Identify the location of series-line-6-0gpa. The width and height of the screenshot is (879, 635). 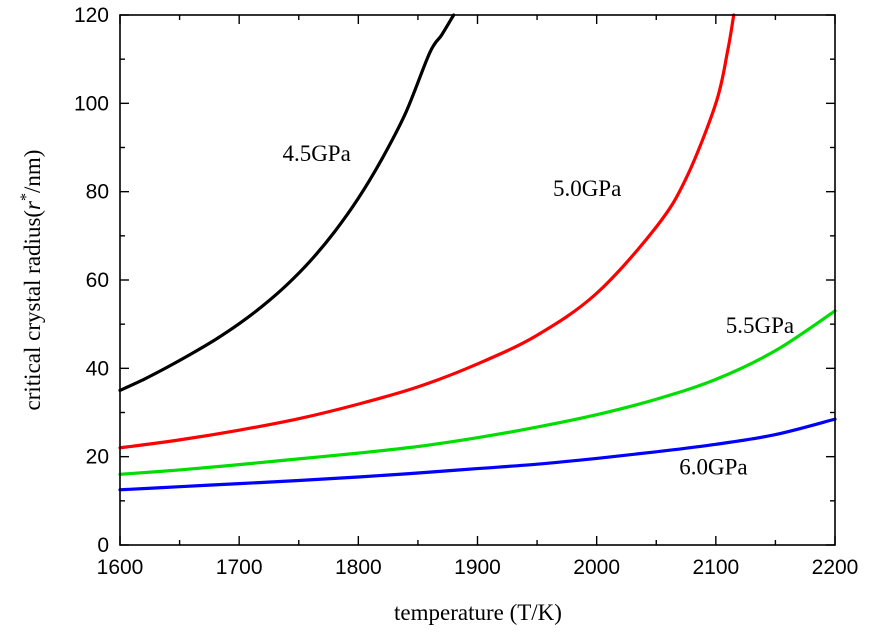
(477, 454).